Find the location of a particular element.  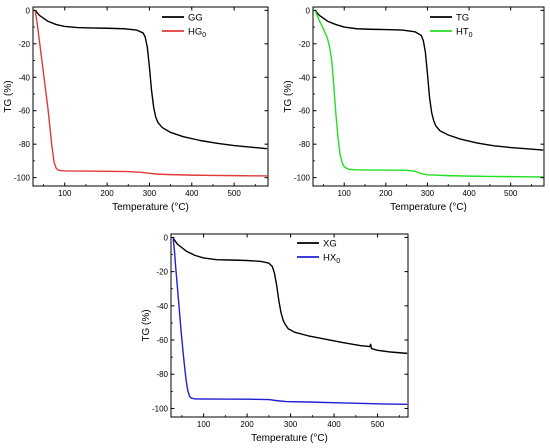

legend-entry: HG0 is located at coordinates (197, 33).